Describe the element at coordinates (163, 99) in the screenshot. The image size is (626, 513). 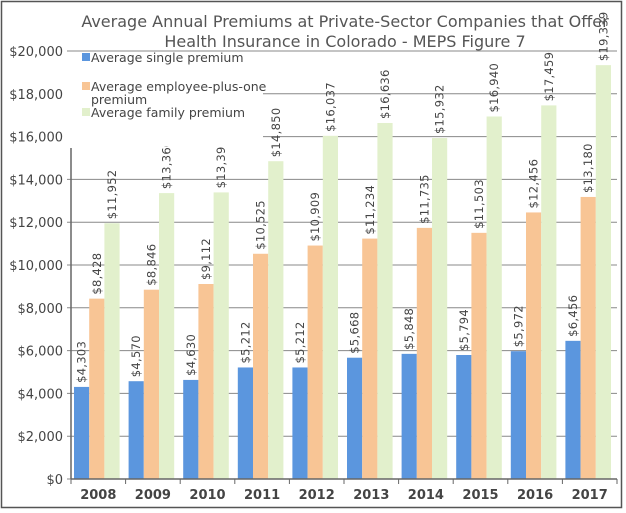
I see `legend-background` at that location.